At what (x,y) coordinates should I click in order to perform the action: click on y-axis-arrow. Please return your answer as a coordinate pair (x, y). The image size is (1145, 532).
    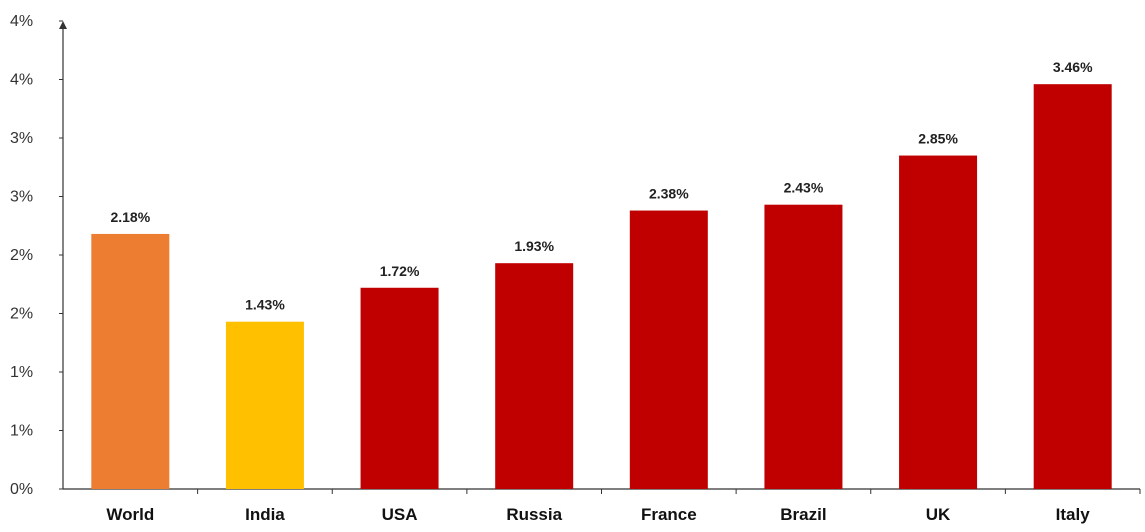
    Looking at the image, I should click on (63, 25).